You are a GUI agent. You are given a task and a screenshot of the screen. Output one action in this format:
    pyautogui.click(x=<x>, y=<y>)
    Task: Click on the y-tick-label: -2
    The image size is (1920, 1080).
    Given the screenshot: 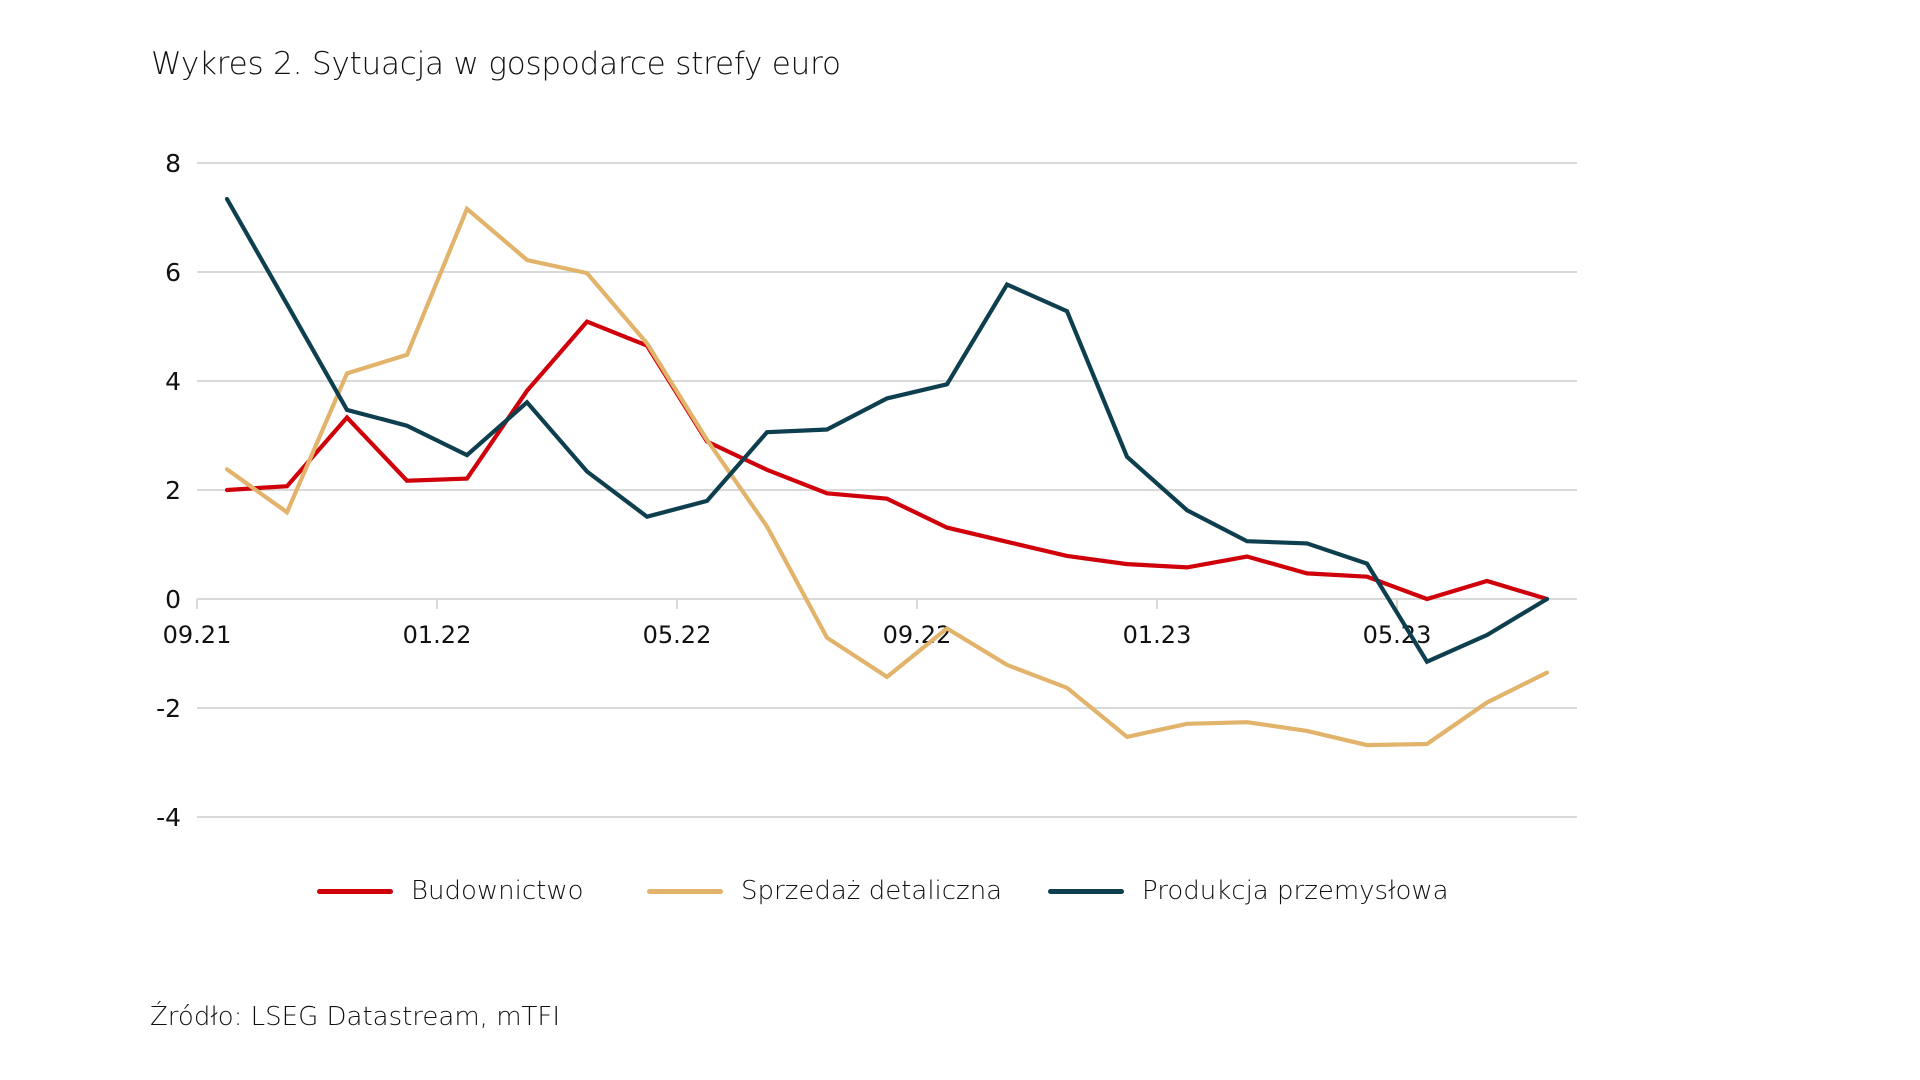 What is the action you would take?
    pyautogui.click(x=168, y=708)
    